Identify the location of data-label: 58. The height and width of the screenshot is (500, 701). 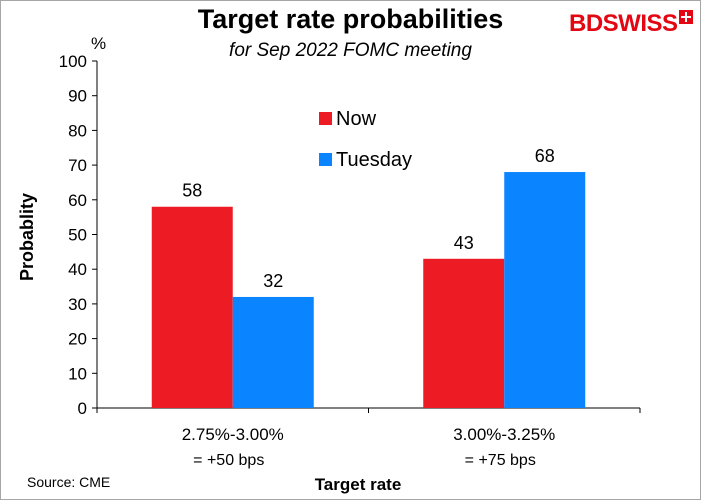
(192, 191).